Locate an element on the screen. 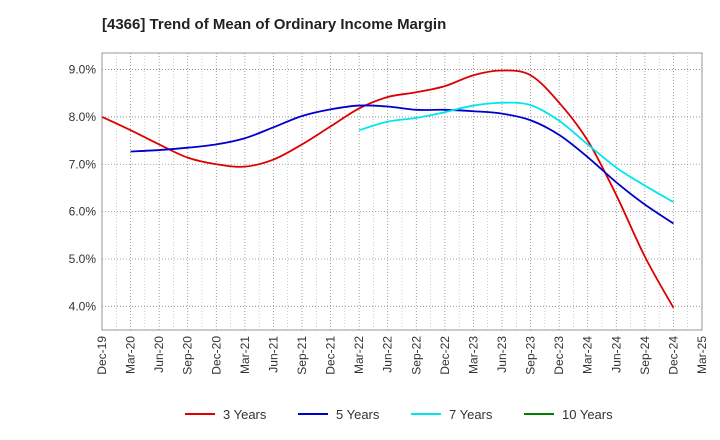 This screenshot has width=720, height=440. x-tick-label: Mar-23 is located at coordinates (473, 355).